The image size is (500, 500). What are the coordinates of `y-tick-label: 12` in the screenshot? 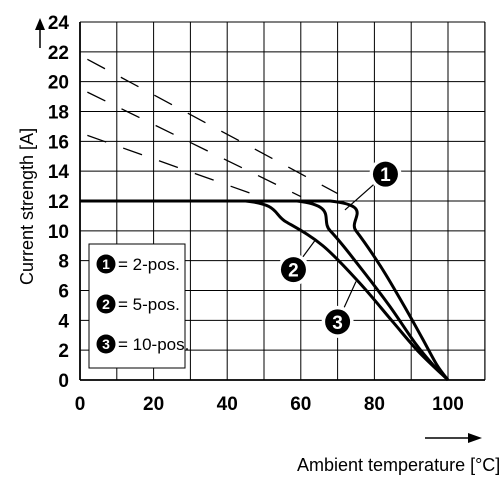 It's located at (58, 202).